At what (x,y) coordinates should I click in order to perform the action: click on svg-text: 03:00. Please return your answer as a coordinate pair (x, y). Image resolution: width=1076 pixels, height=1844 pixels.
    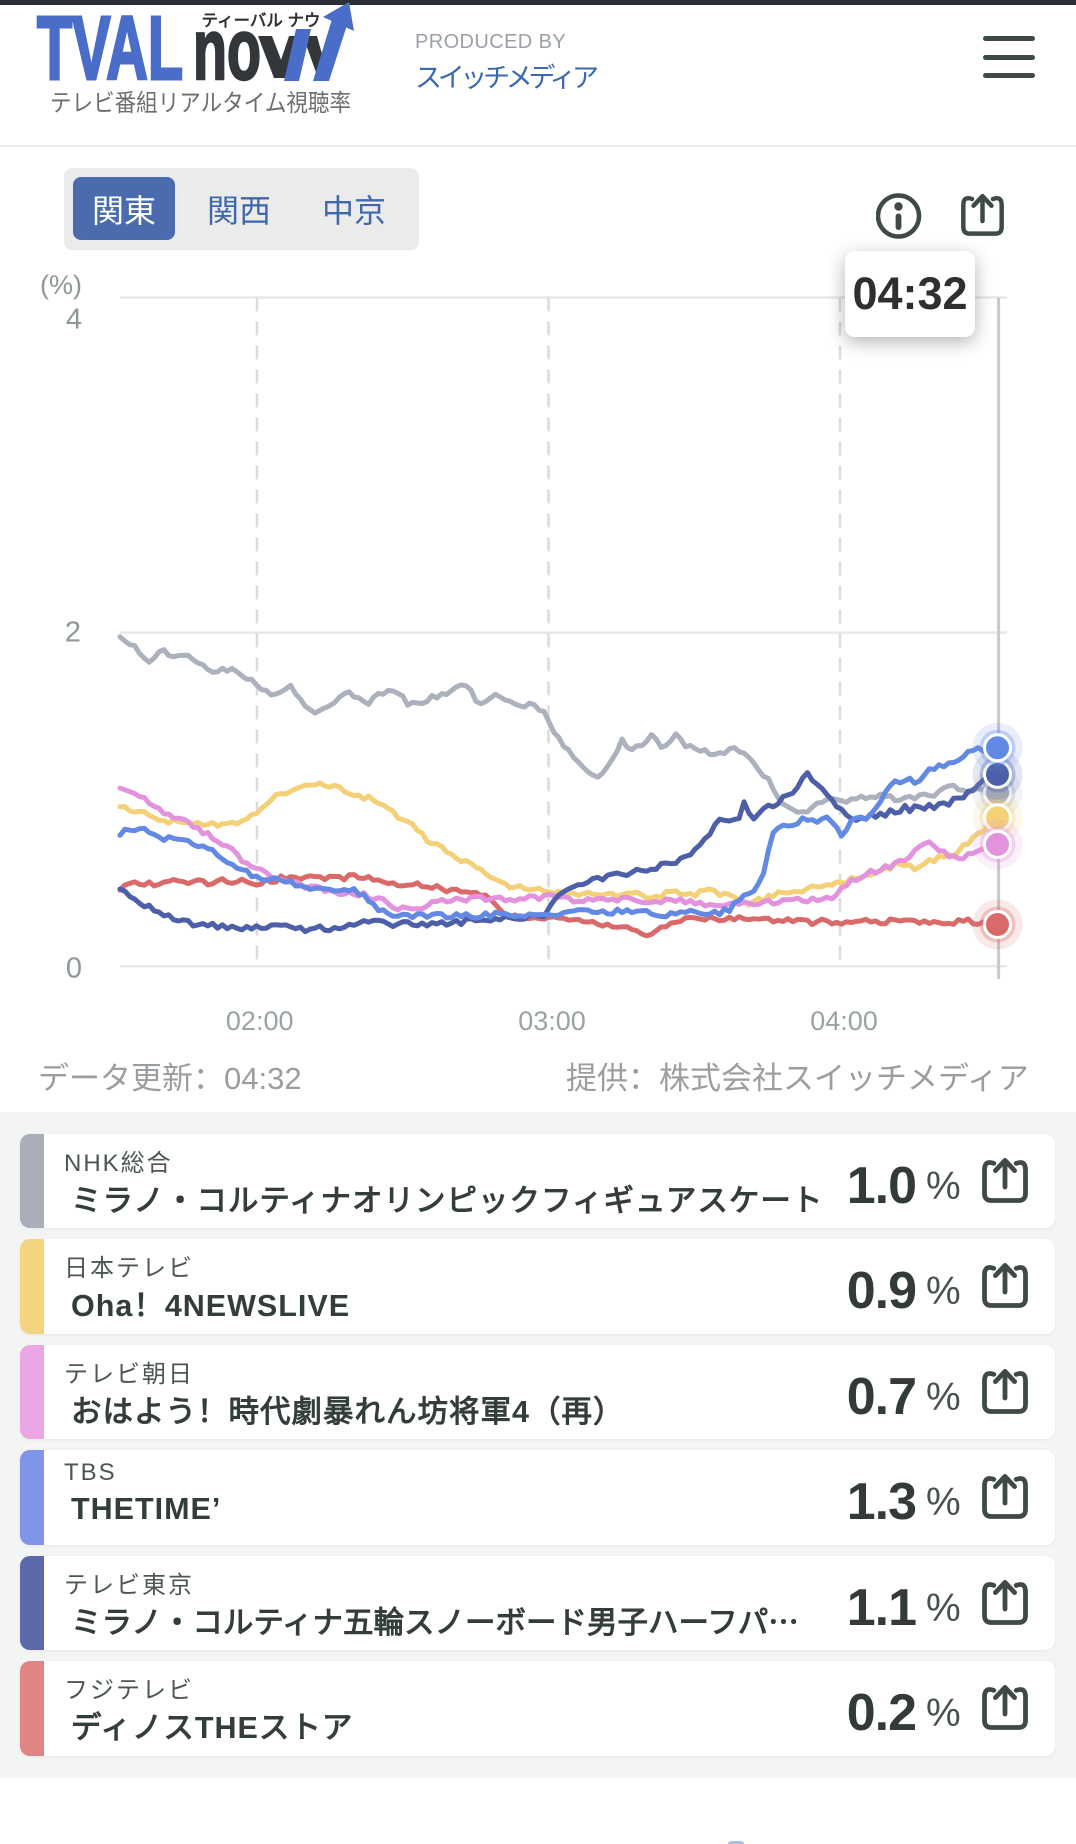
    Looking at the image, I should click on (552, 1021).